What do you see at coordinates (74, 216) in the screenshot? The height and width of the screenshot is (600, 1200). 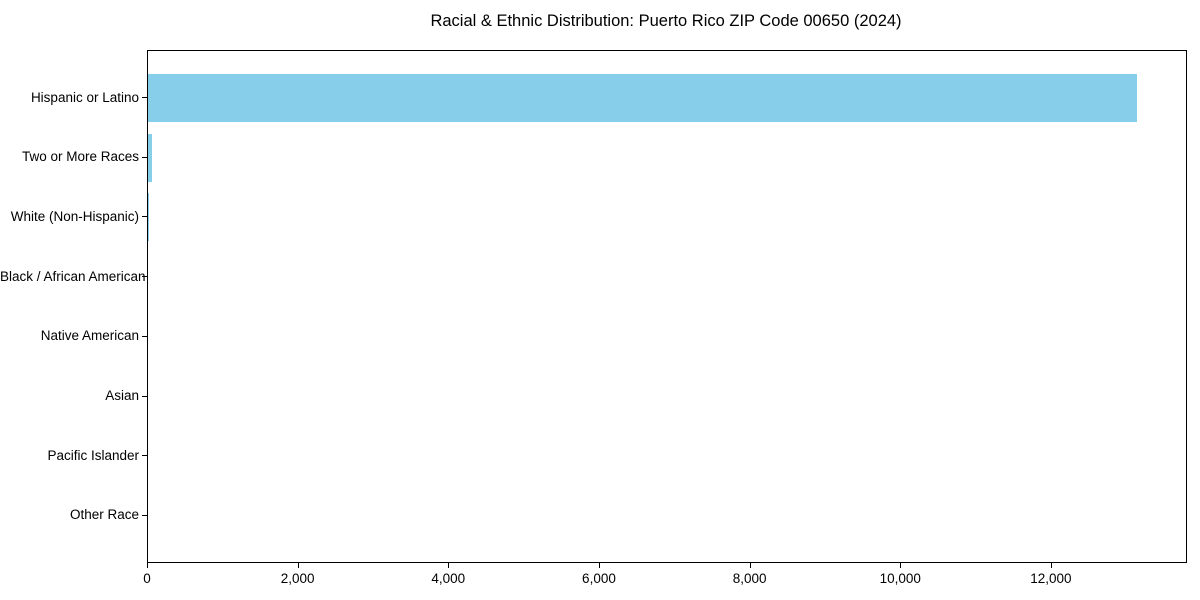 I see `y-tick-label-white-non-hispanic: White (Non-Hispanic)` at bounding box center [74, 216].